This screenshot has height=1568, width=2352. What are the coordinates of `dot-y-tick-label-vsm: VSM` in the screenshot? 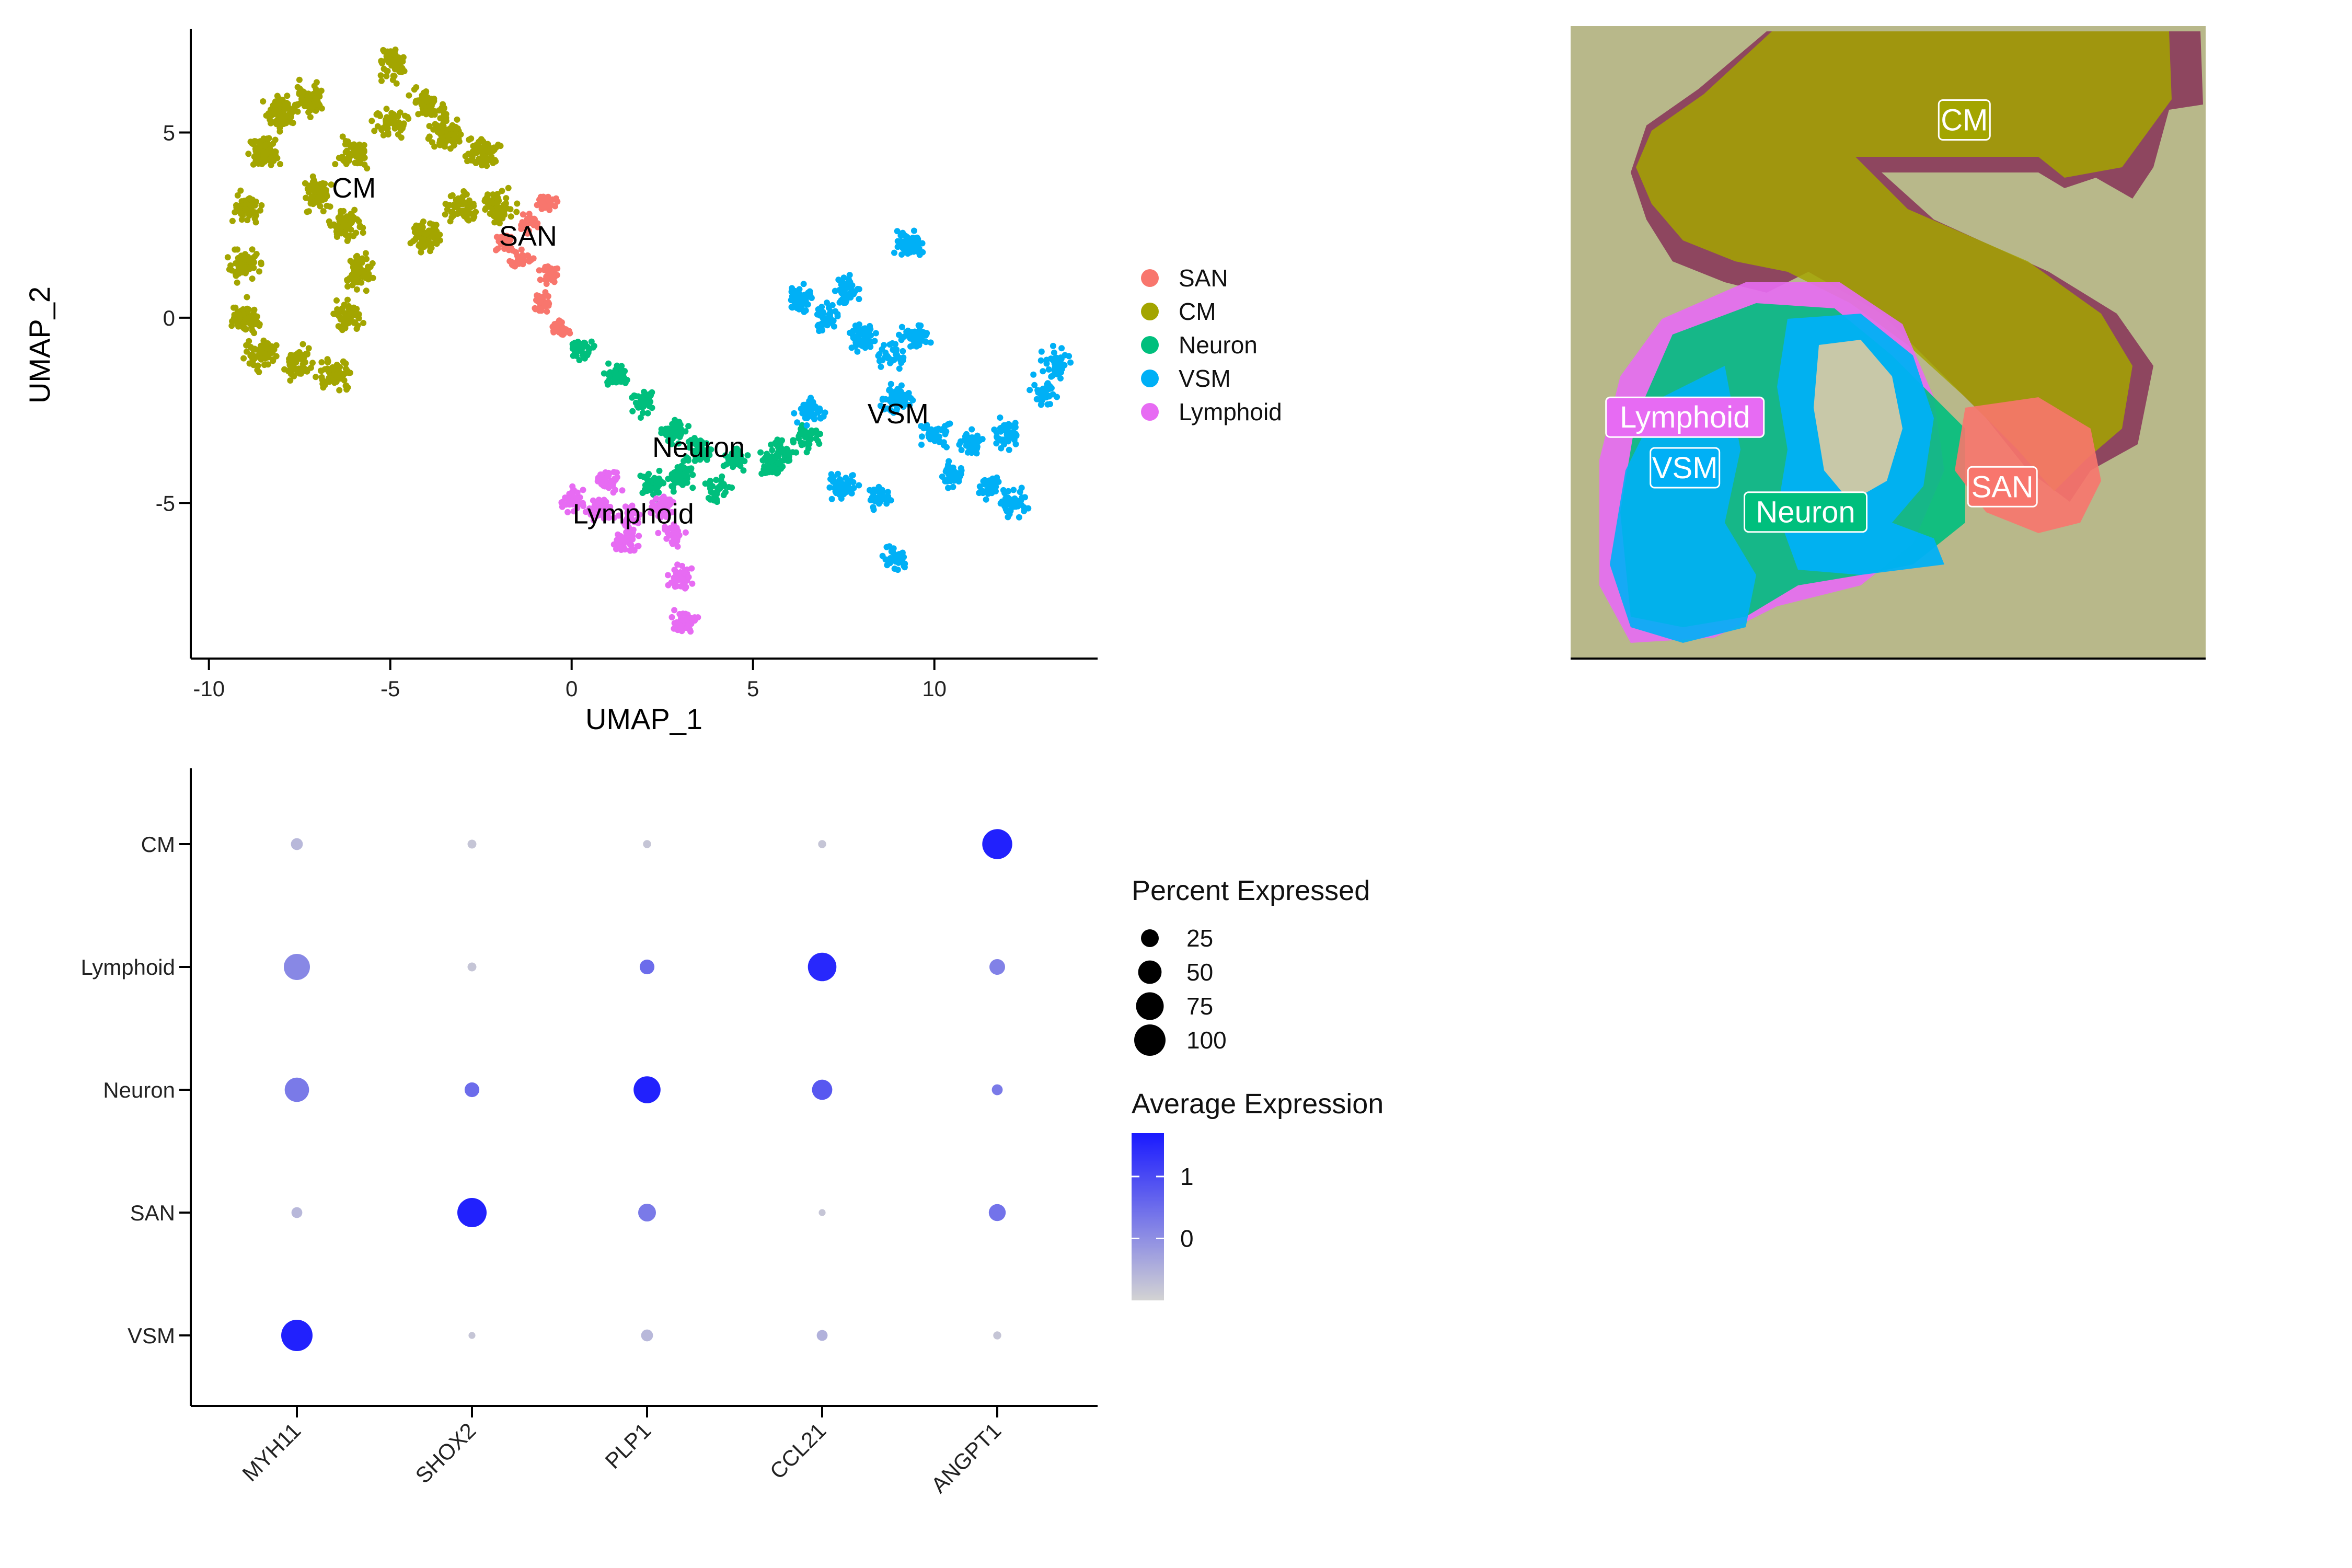 It's located at (151, 1335).